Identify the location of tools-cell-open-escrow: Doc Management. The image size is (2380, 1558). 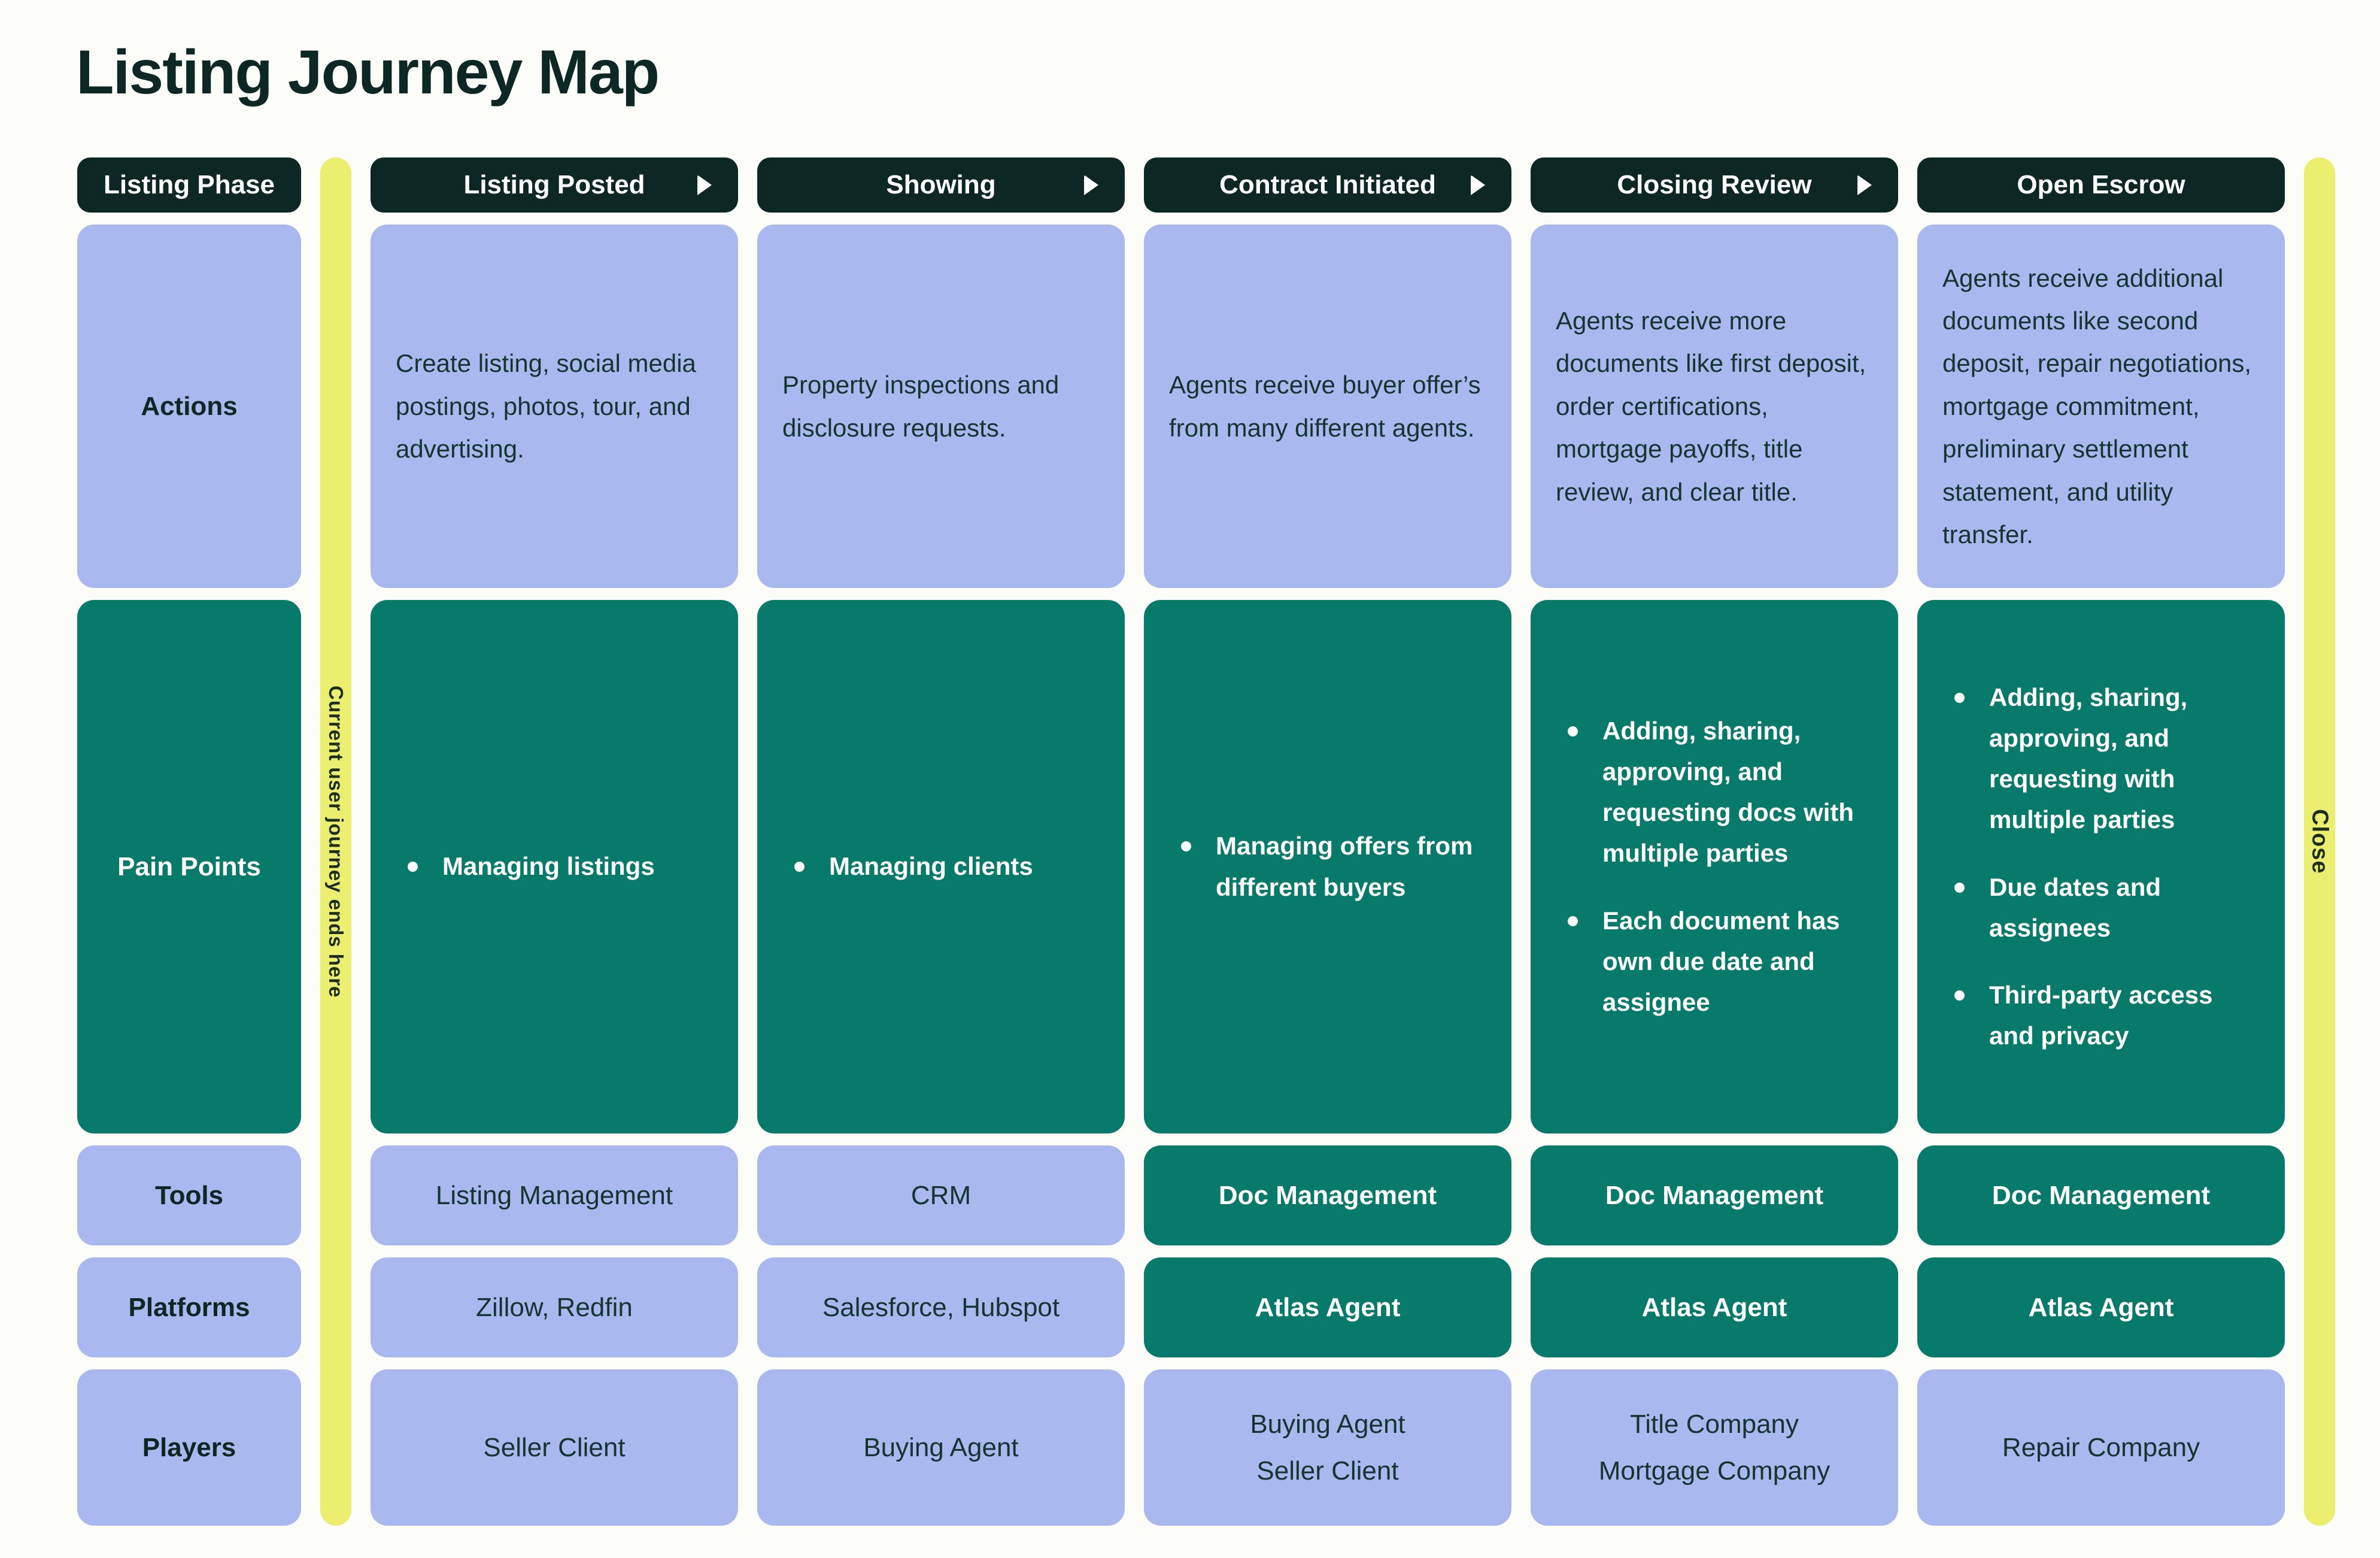
(2101, 1195).